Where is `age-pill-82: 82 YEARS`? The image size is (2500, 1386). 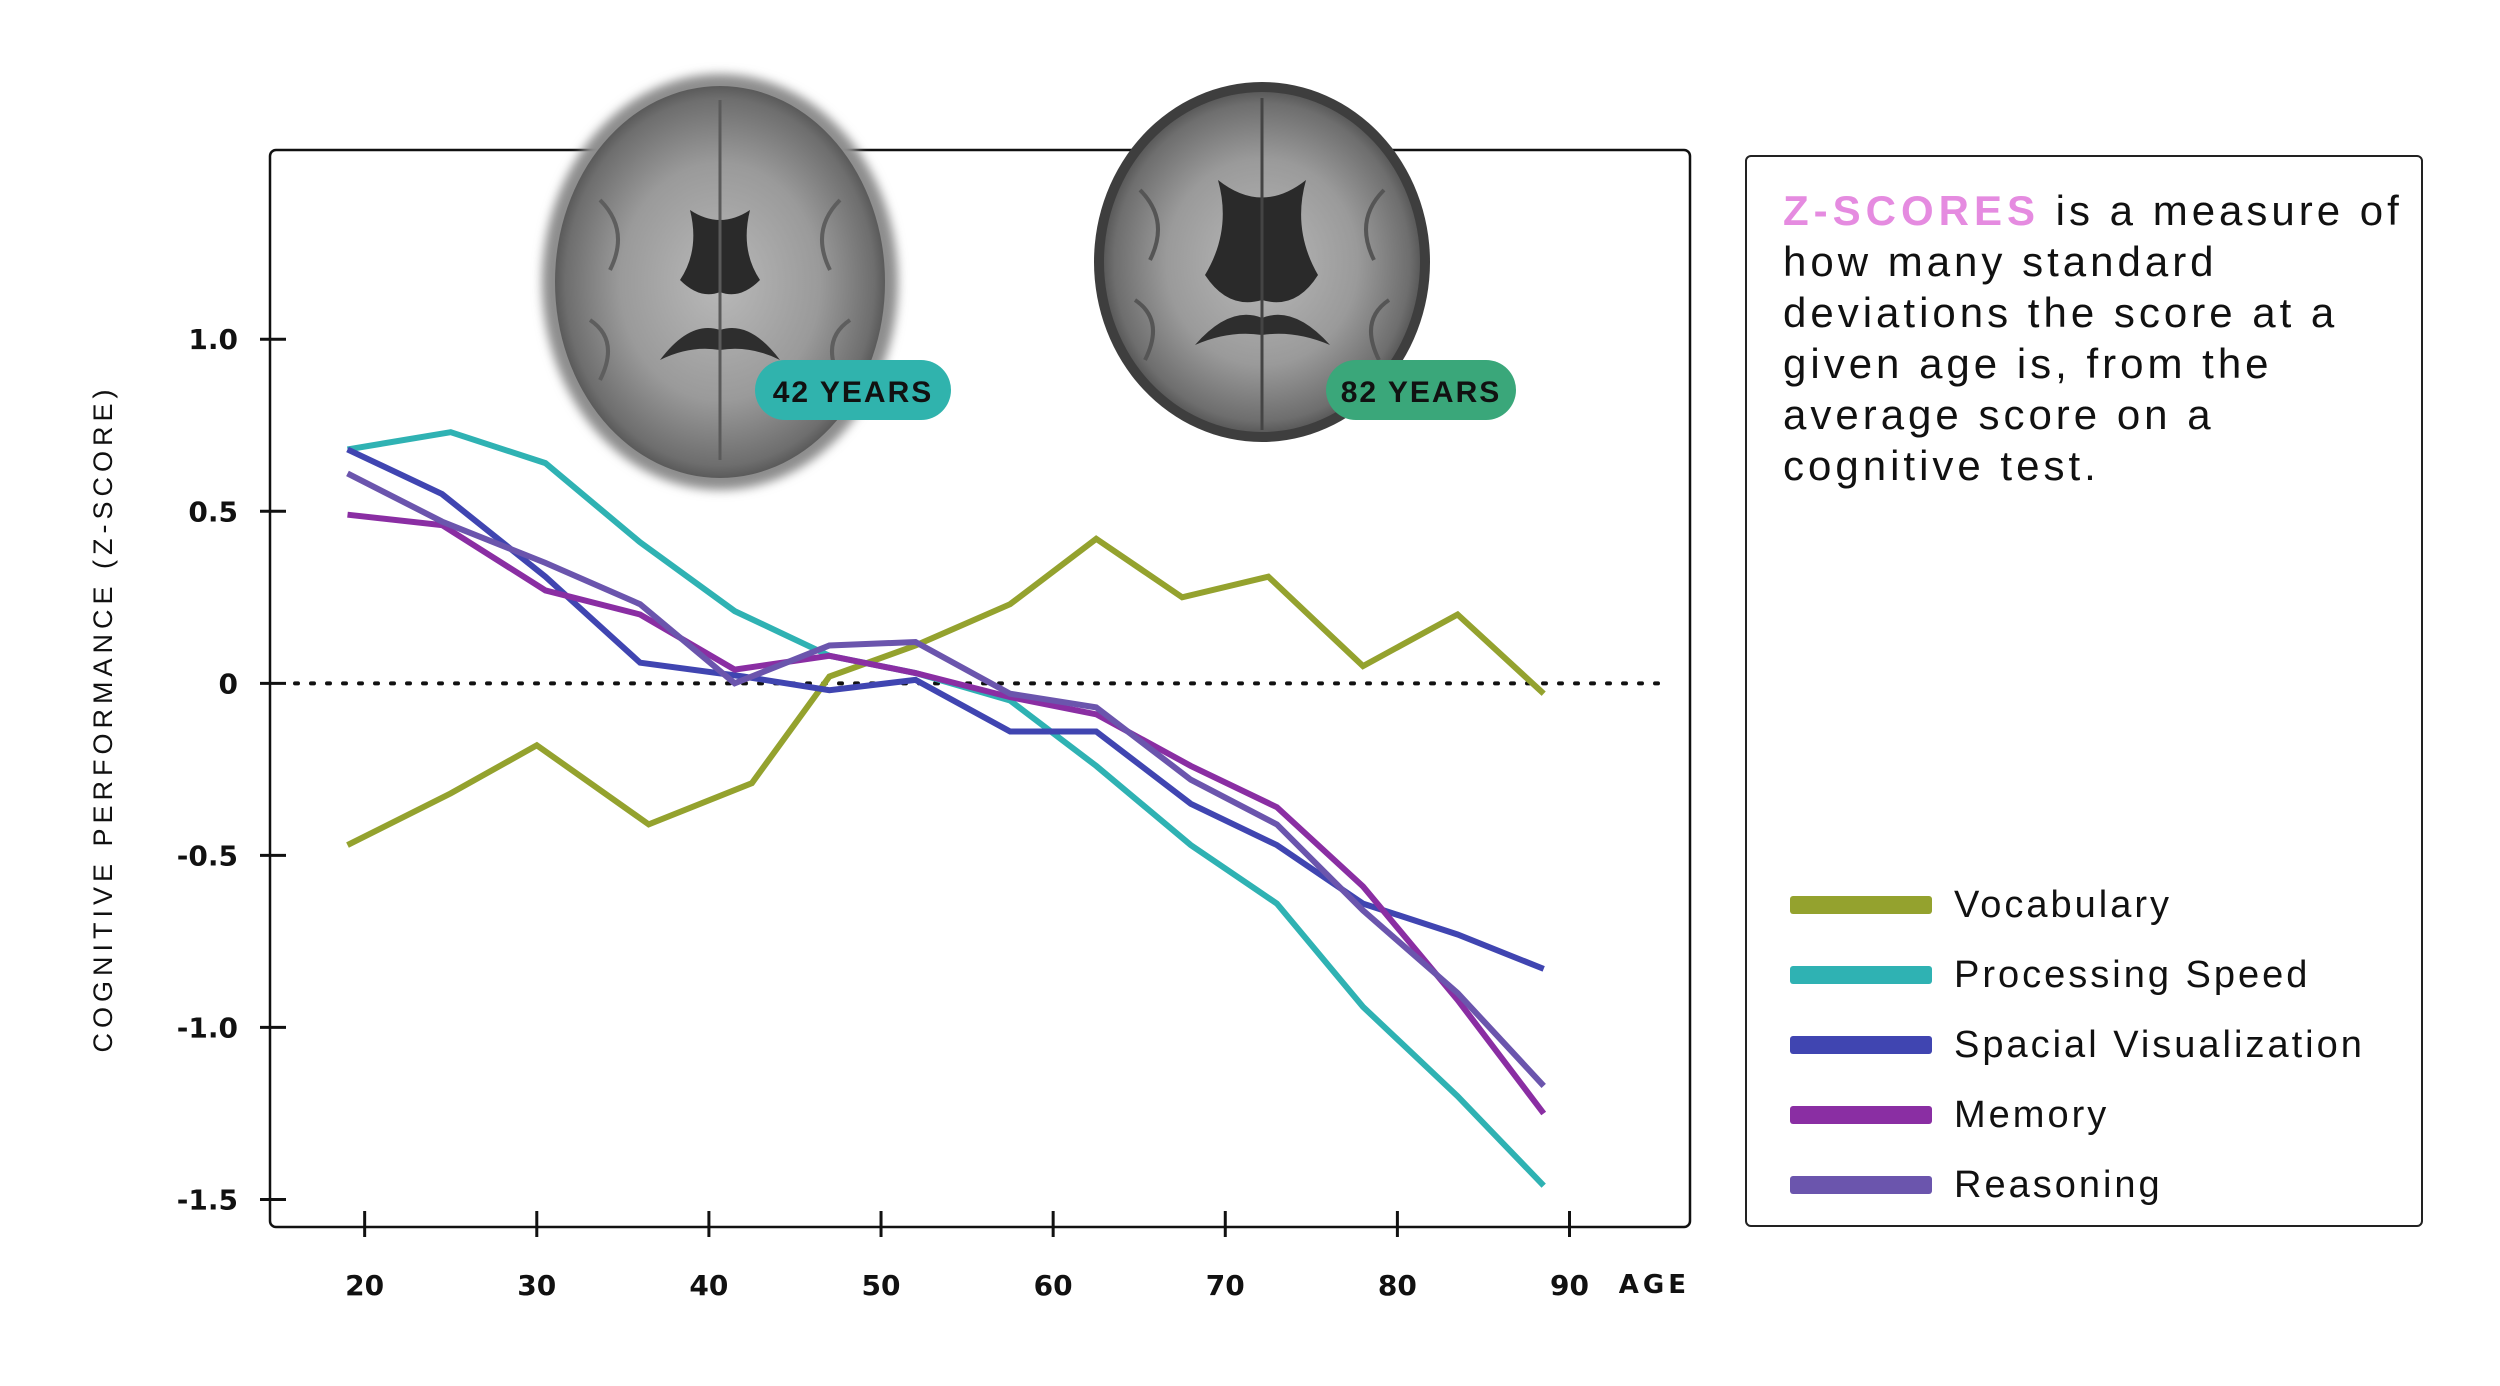 age-pill-82: 82 YEARS is located at coordinates (1421, 390).